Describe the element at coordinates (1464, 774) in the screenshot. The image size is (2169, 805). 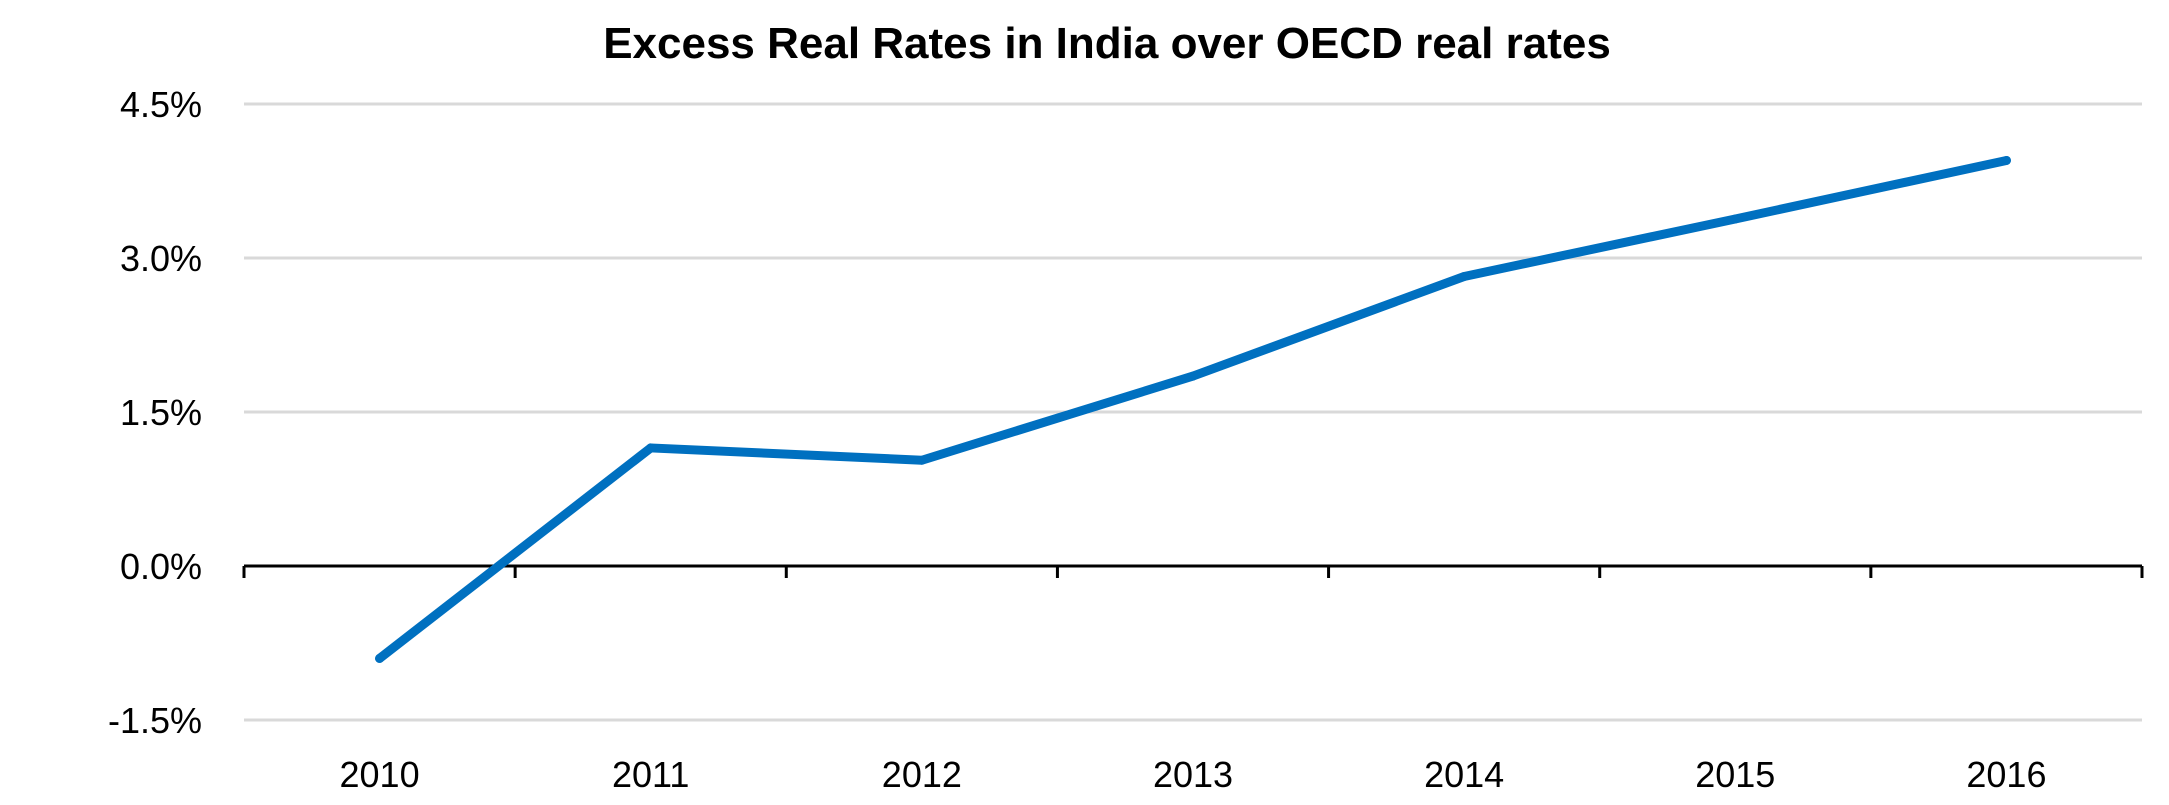
I see `x-tick-label: 2014` at that location.